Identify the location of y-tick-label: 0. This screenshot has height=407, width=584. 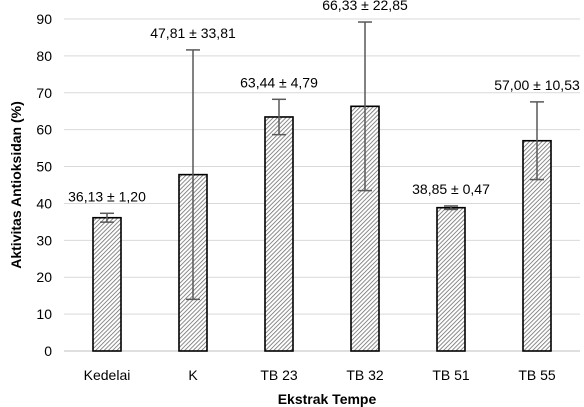
(48, 351).